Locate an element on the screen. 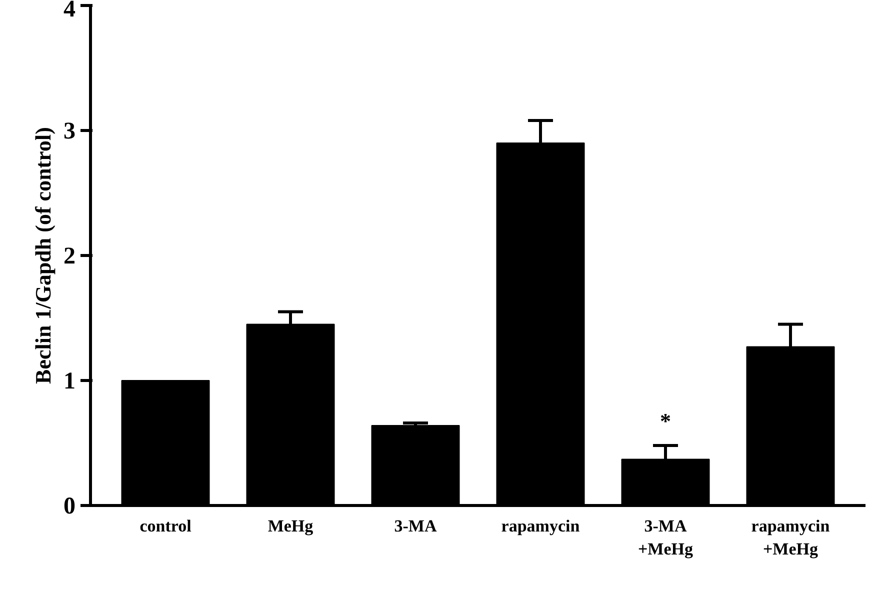 This screenshot has height=603, width=880. y-tick-label: 4 is located at coordinates (70, 11).